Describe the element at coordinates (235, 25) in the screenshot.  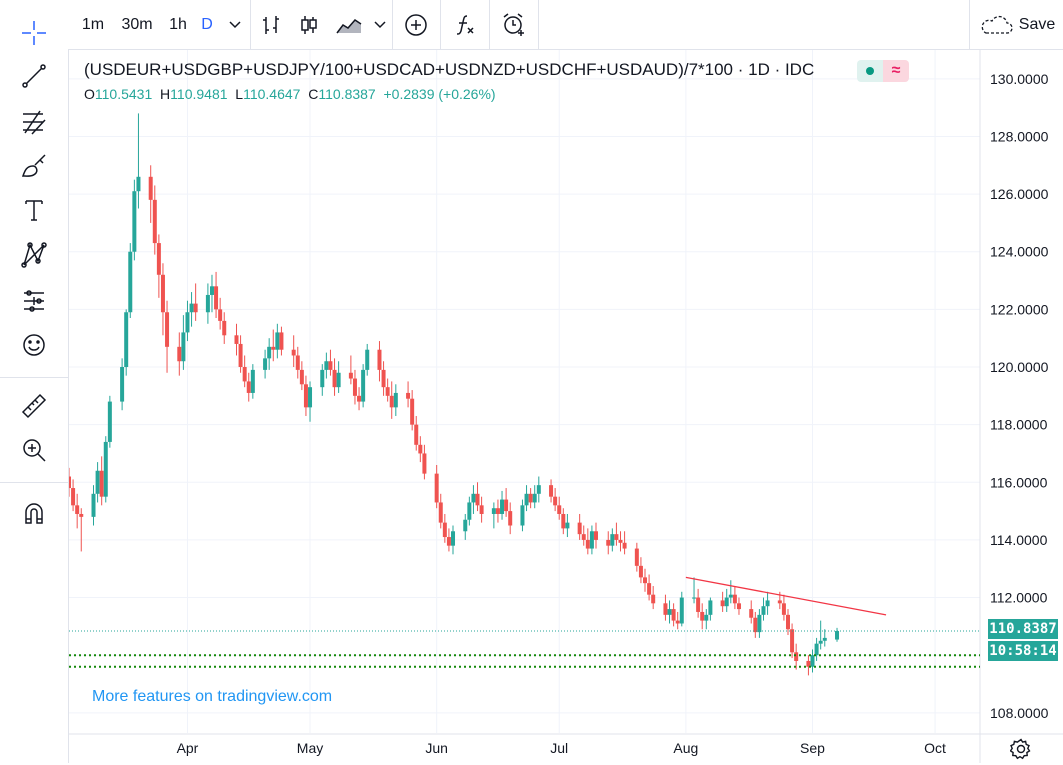
I see `interval-dropdown` at that location.